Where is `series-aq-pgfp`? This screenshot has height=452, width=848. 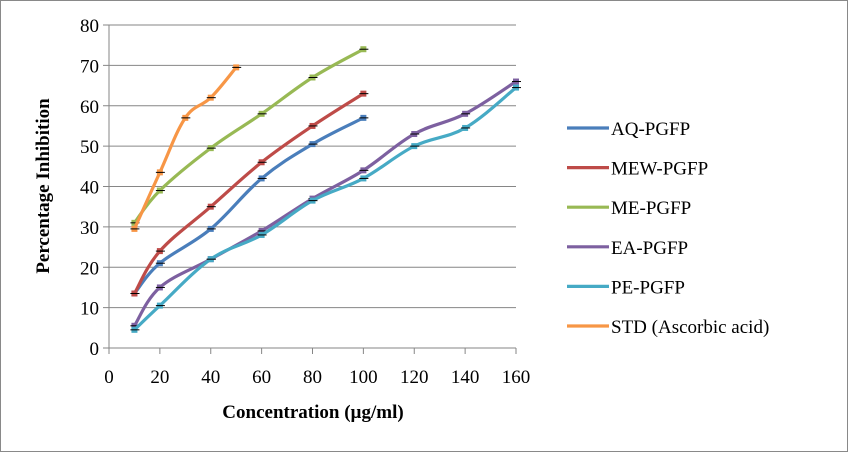 series-aq-pgfp is located at coordinates (249, 205).